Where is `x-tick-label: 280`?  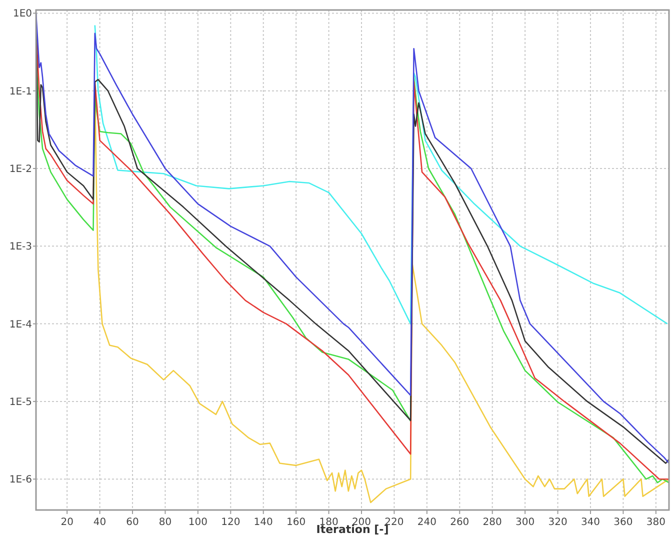
x-tick-label: 280 is located at coordinates (492, 522).